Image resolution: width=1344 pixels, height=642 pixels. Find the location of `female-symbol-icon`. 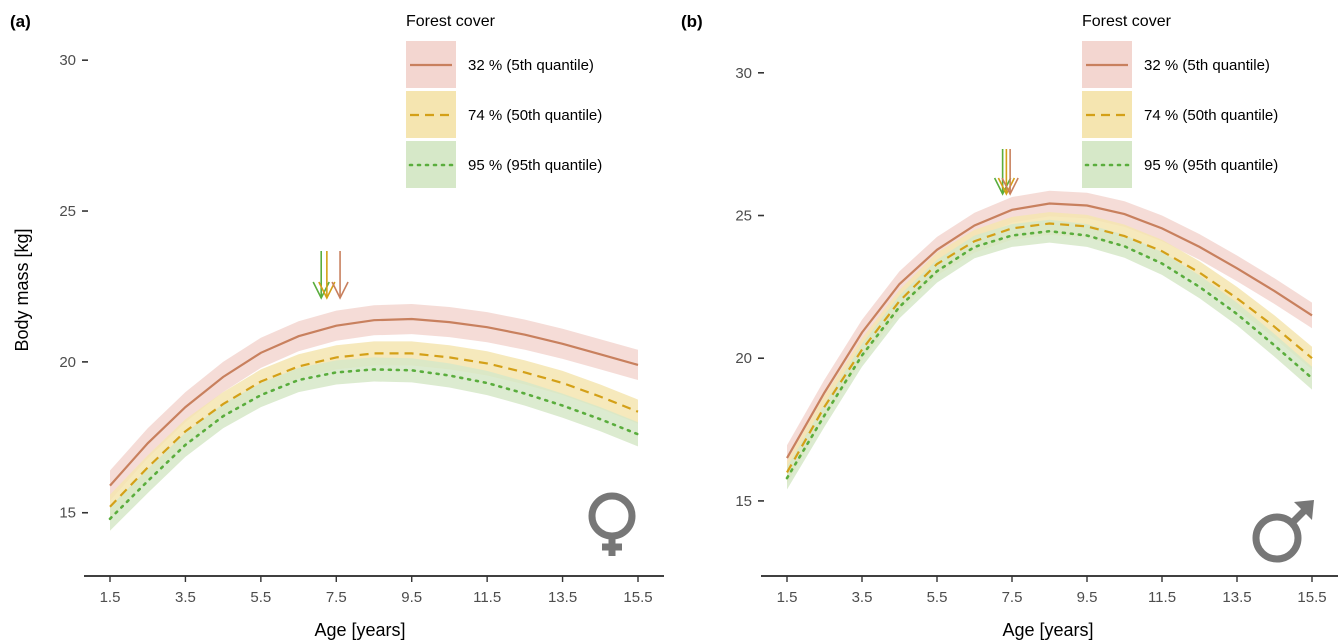

female-symbol-icon is located at coordinates (612, 524).